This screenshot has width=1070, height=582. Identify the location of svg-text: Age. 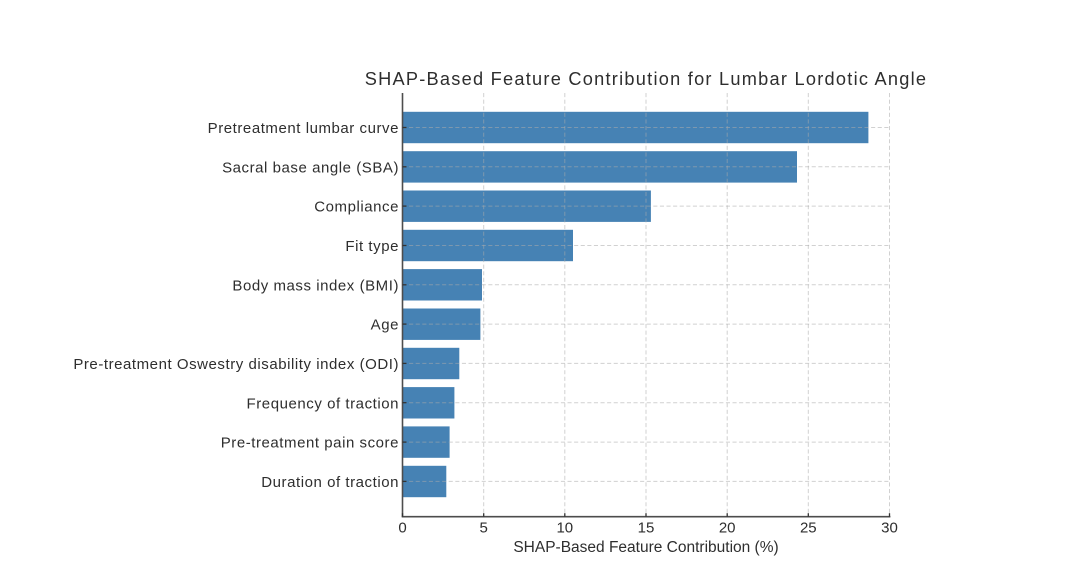
(385, 325).